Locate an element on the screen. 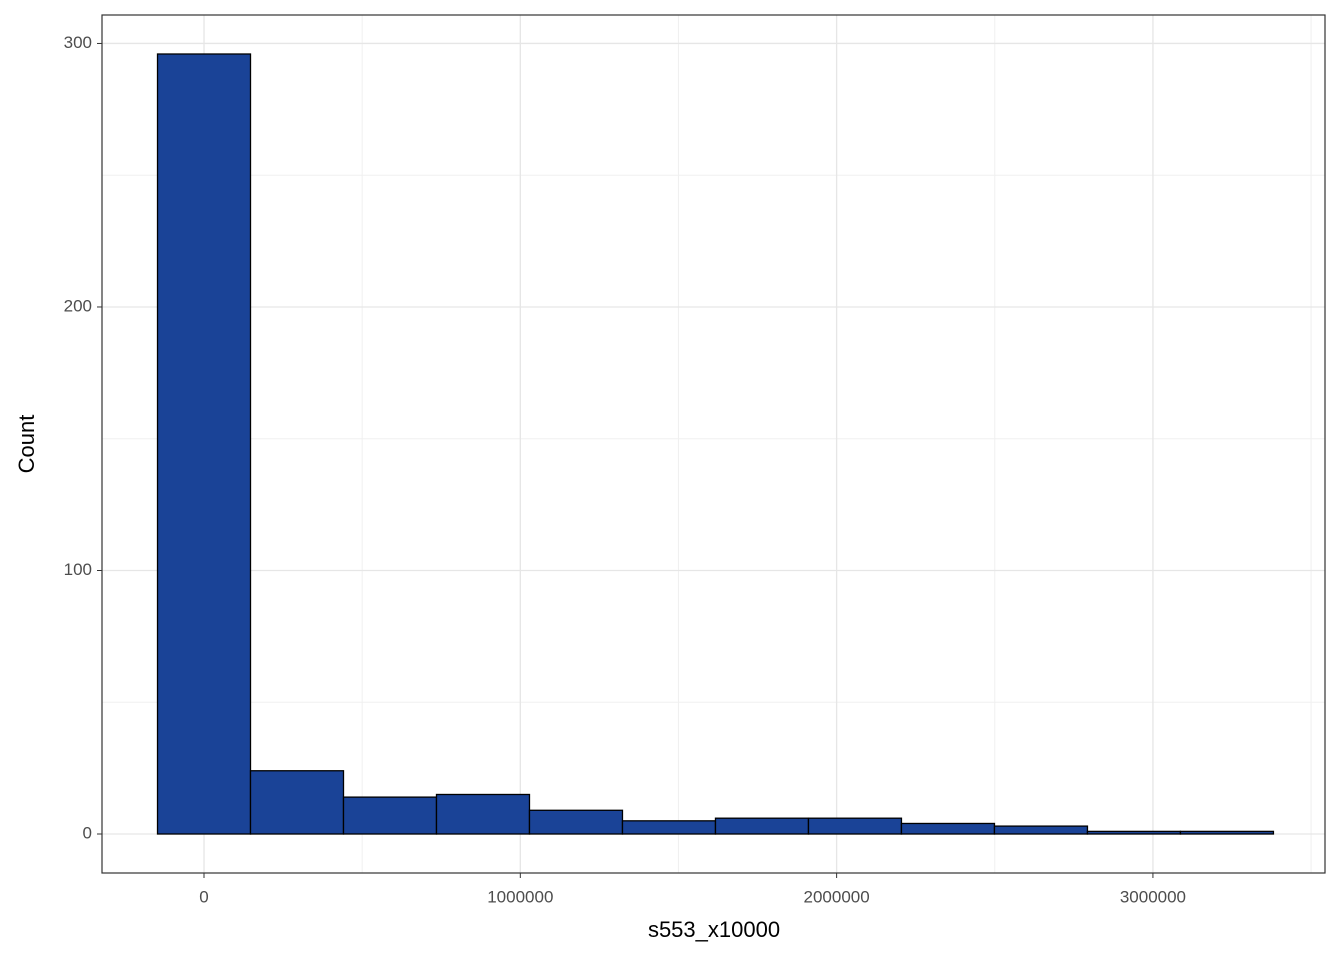 Image resolution: width=1344 pixels, height=965 pixels. y-tick-label: 200 is located at coordinates (78, 305).